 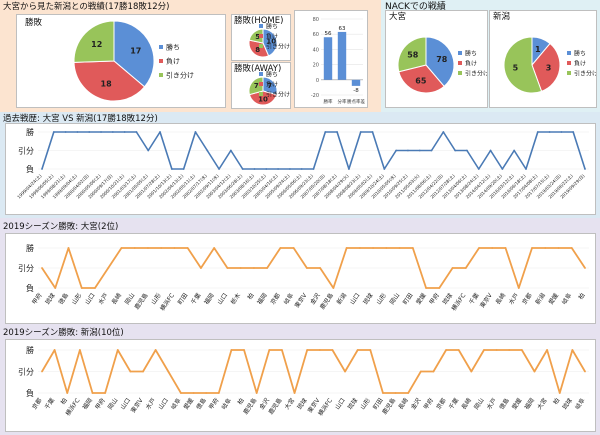 I want to click on pie-label-win: 10, so click(x=271, y=42).